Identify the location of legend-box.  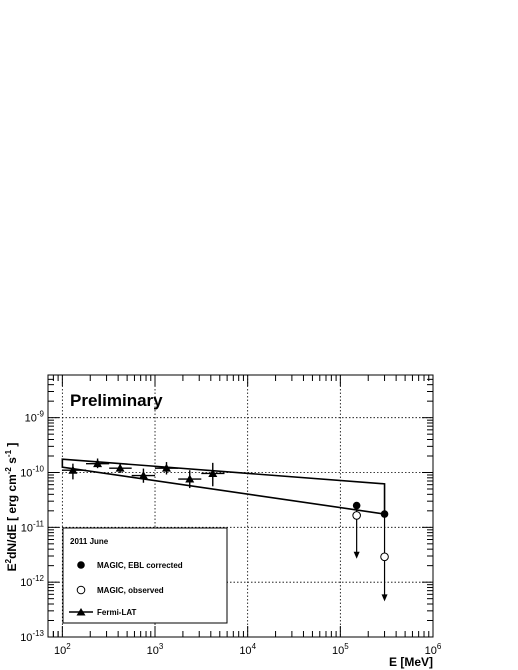
(145, 575).